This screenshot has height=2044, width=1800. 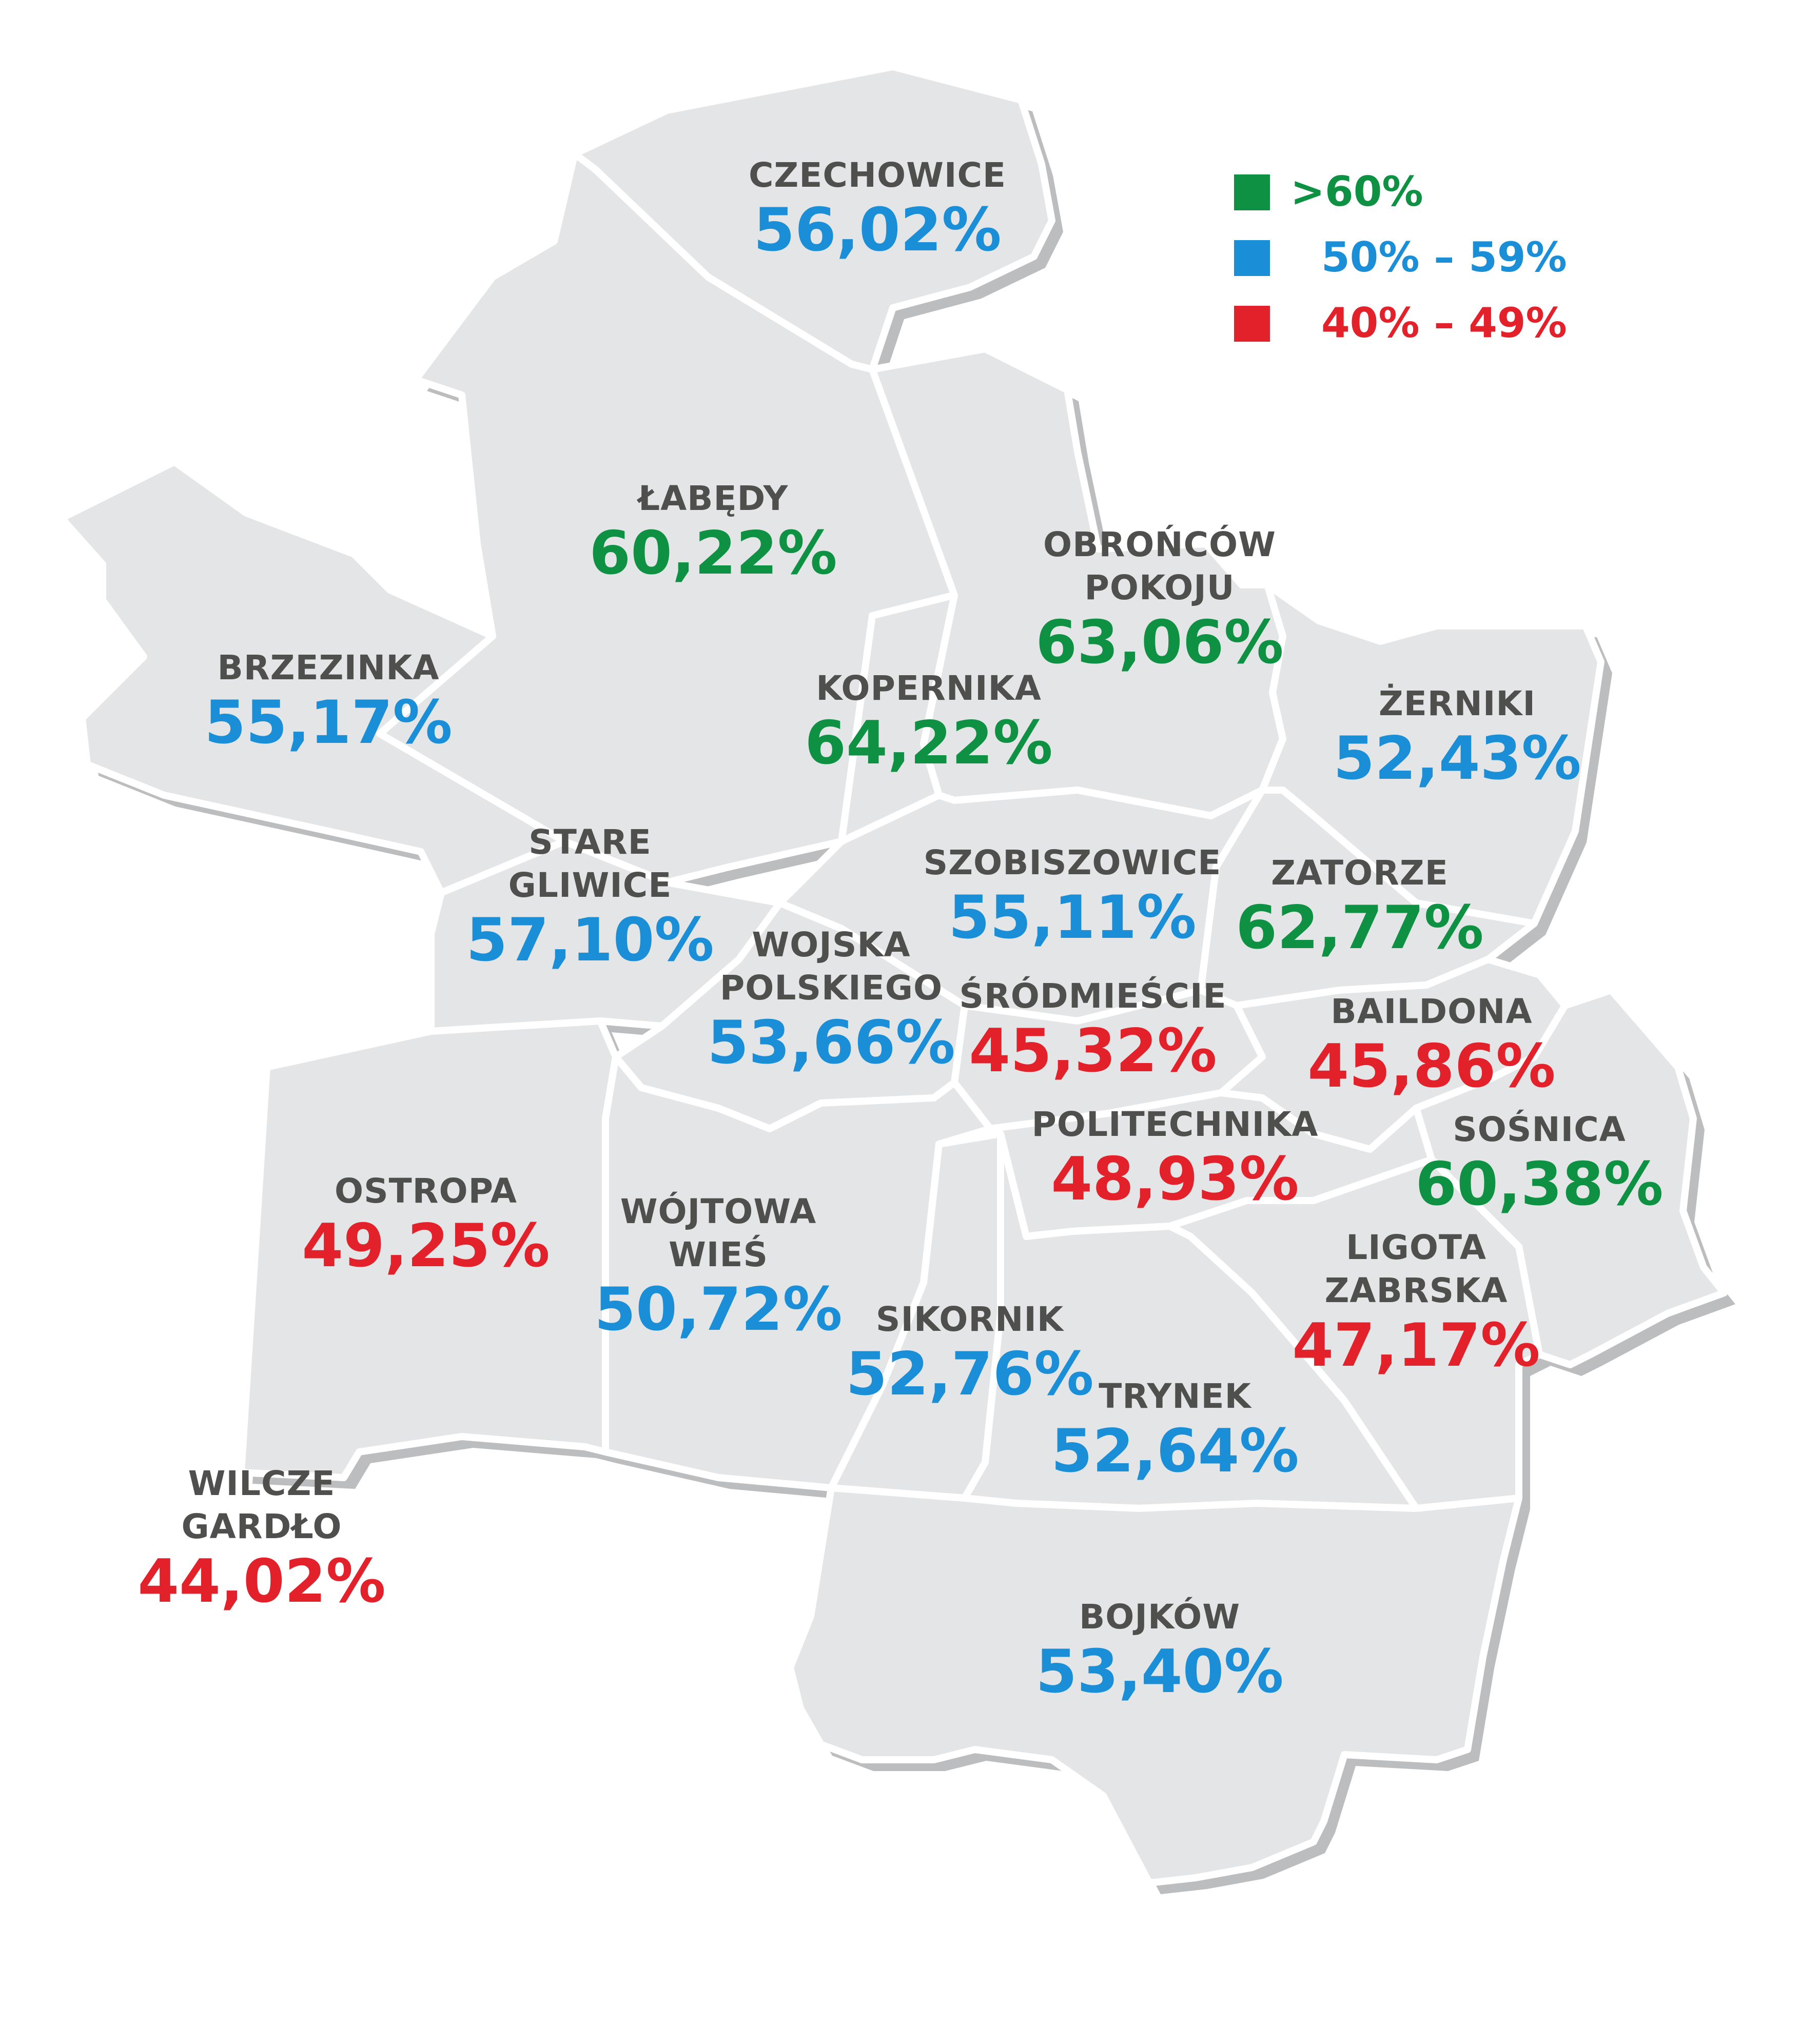 I want to click on district-percent: 60,22%, so click(x=713, y=553).